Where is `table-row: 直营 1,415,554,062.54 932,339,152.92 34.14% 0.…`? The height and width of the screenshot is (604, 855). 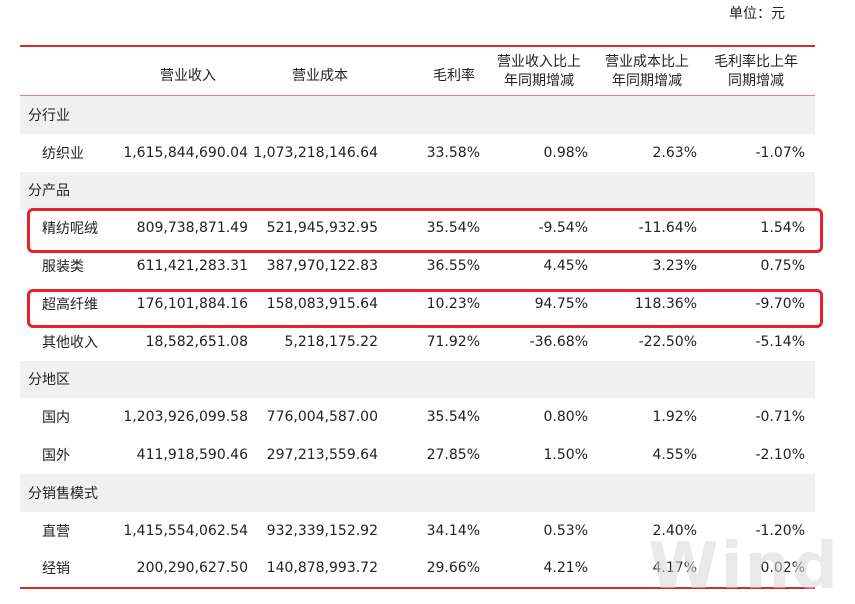
table-row: 直营 1,415,554,062.54 932,339,152.92 34.14% 0.… is located at coordinates (417, 531).